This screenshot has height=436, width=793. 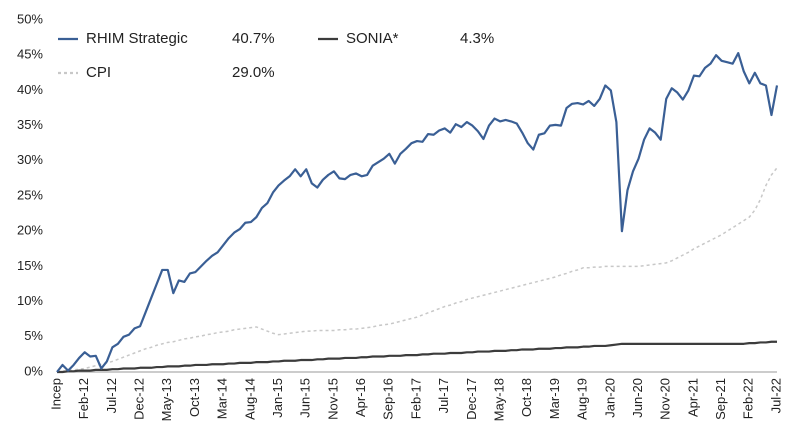 What do you see at coordinates (83, 398) in the screenshot?
I see `x-tick-label: Feb-12` at bounding box center [83, 398].